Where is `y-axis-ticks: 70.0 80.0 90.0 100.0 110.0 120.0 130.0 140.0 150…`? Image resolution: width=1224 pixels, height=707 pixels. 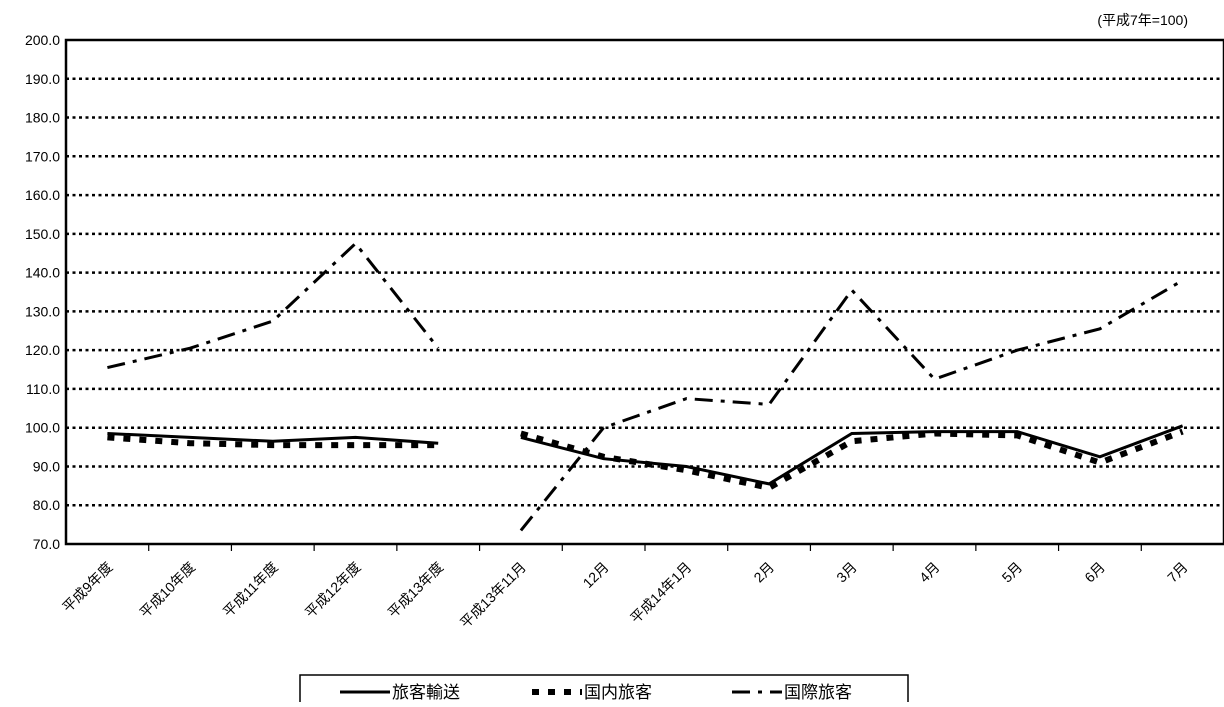
y-axis-ticks: 70.0 80.0 90.0 100.0 110.0 120.0 130.0 140.0 150… is located at coordinates (42, 292).